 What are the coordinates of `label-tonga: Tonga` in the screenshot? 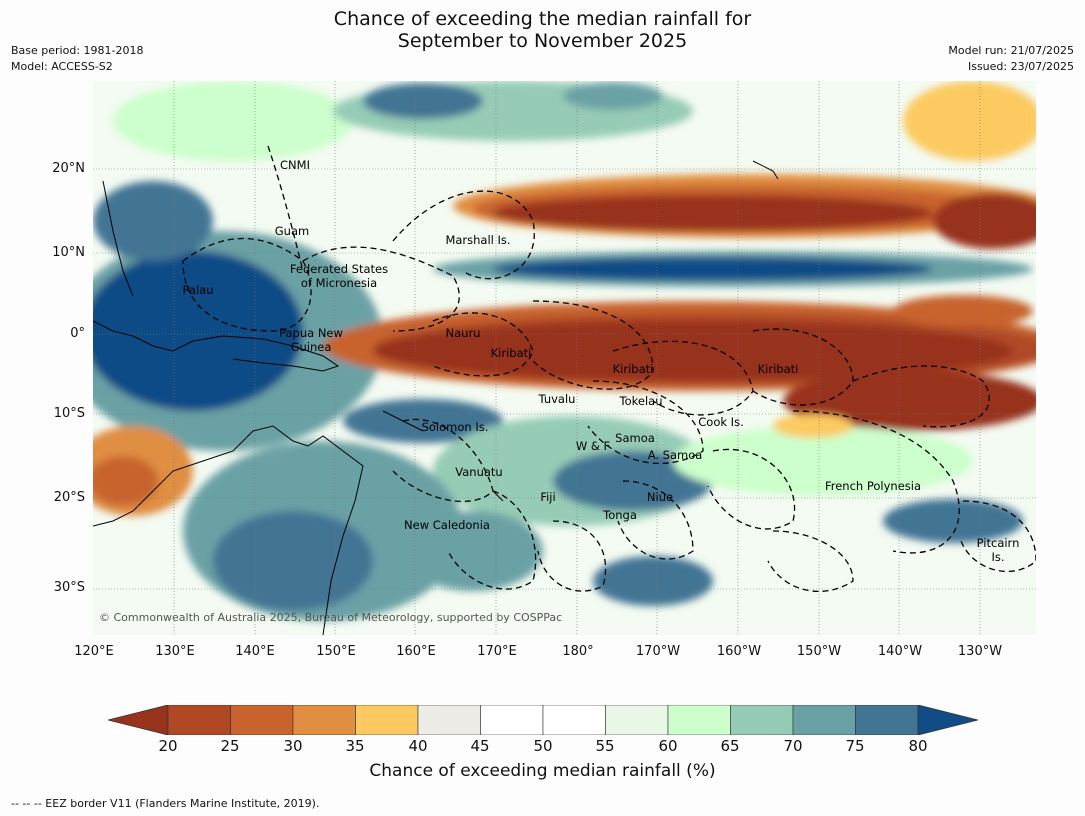 It's located at (619, 515).